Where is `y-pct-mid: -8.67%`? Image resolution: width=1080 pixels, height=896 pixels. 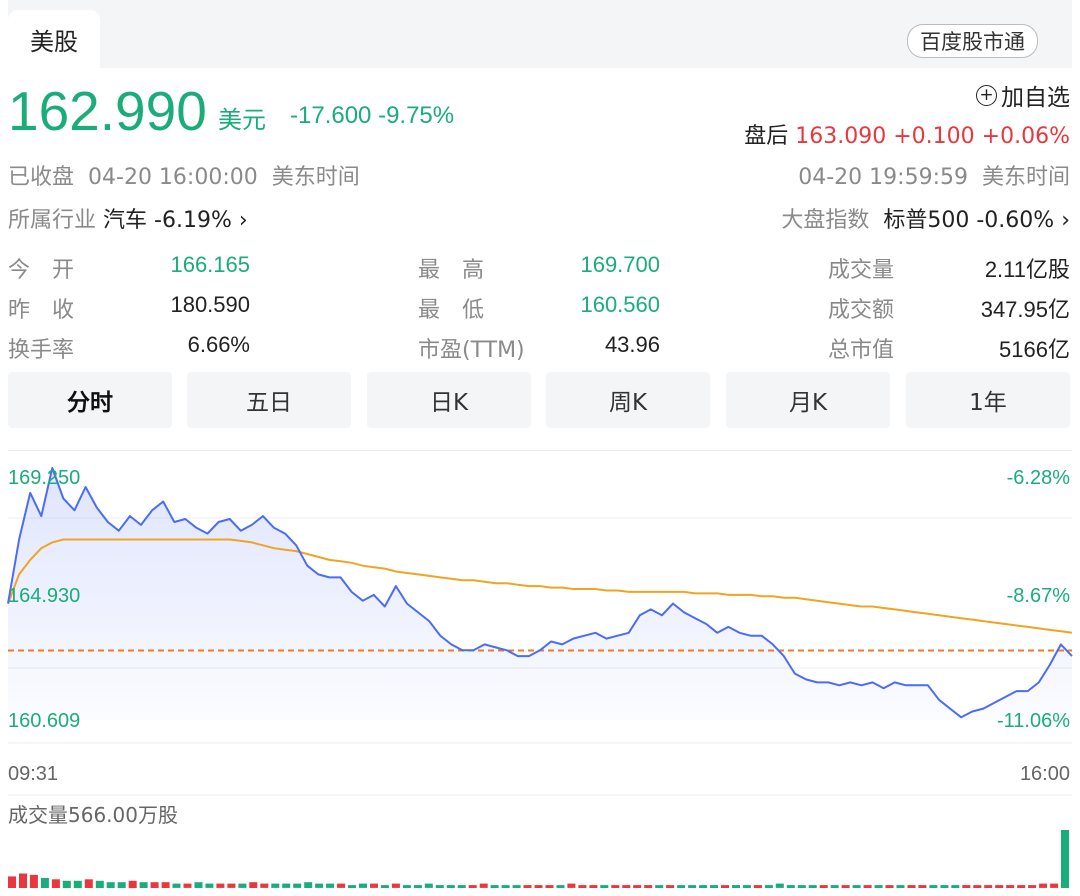
y-pct-mid: -8.67% is located at coordinates (1039, 596).